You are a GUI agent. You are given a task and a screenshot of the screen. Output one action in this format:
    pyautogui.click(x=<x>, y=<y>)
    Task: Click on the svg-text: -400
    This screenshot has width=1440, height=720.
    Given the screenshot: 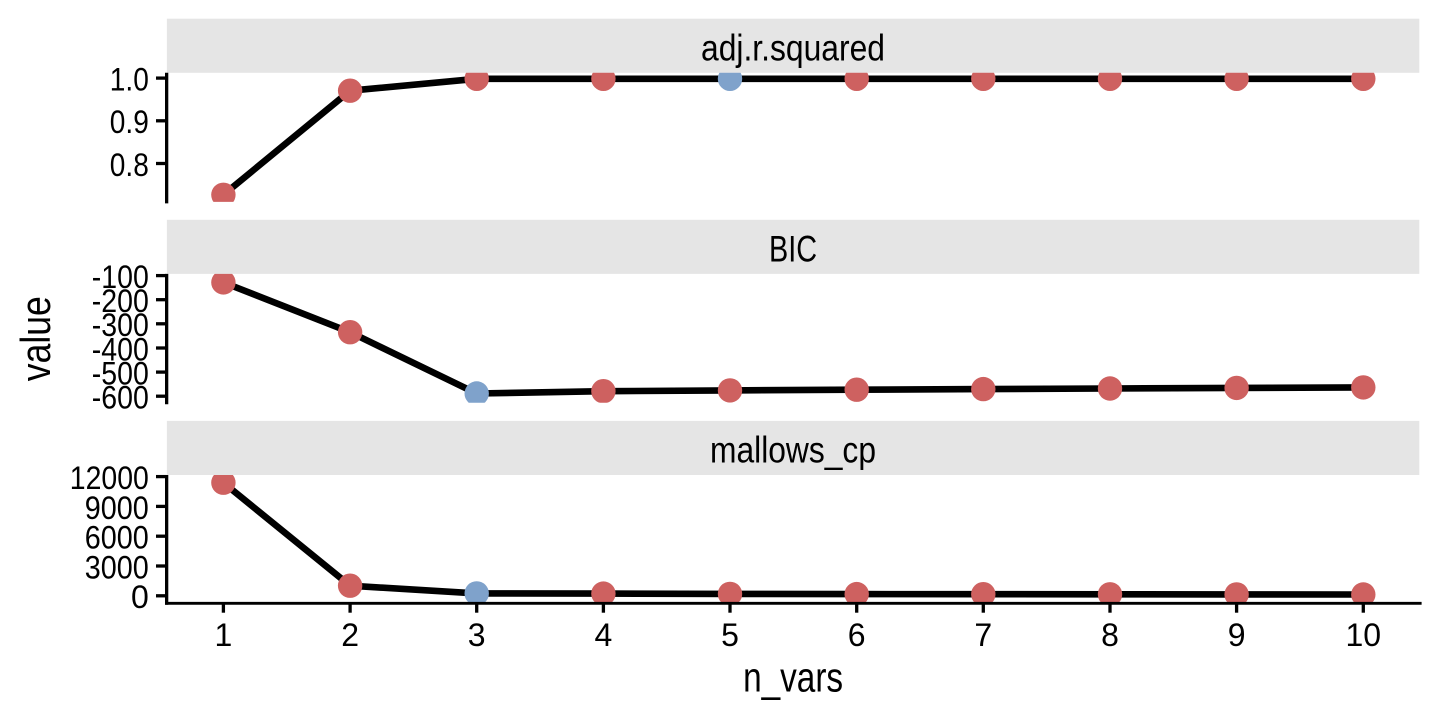 What is the action you would take?
    pyautogui.click(x=120, y=349)
    